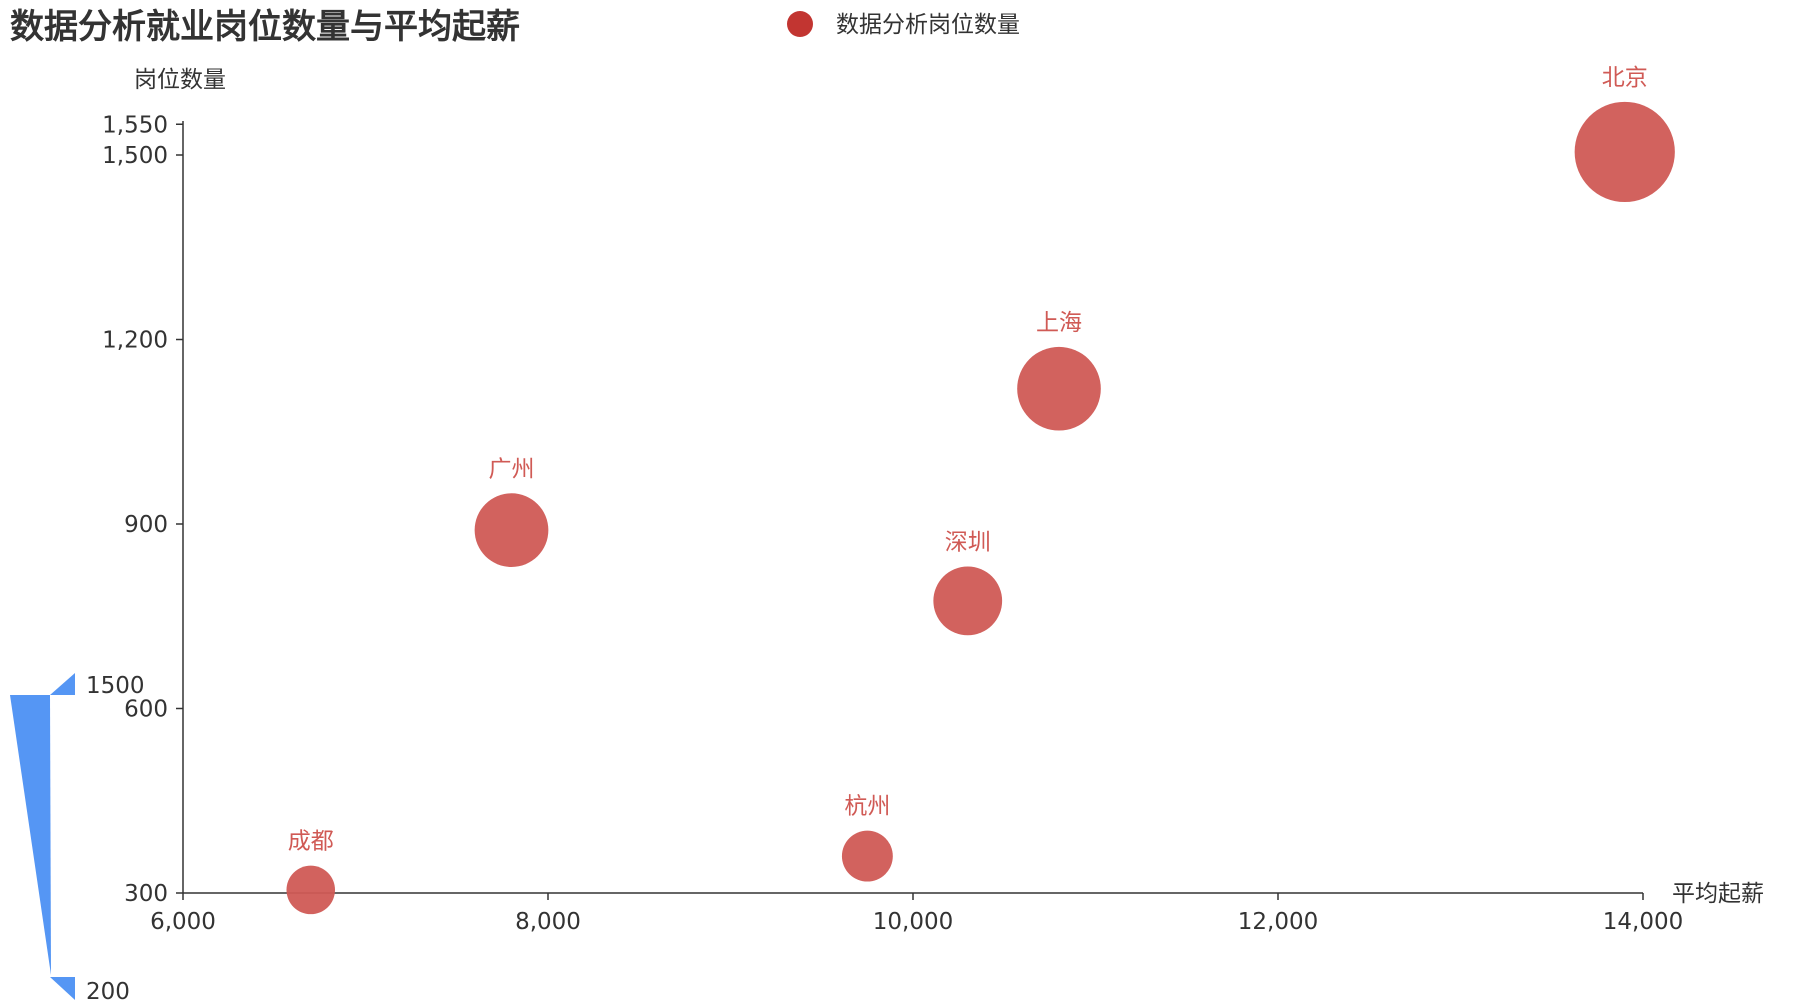 The height and width of the screenshot is (1000, 1800). Describe the element at coordinates (146, 710) in the screenshot. I see `y-tick-label: 600` at that location.